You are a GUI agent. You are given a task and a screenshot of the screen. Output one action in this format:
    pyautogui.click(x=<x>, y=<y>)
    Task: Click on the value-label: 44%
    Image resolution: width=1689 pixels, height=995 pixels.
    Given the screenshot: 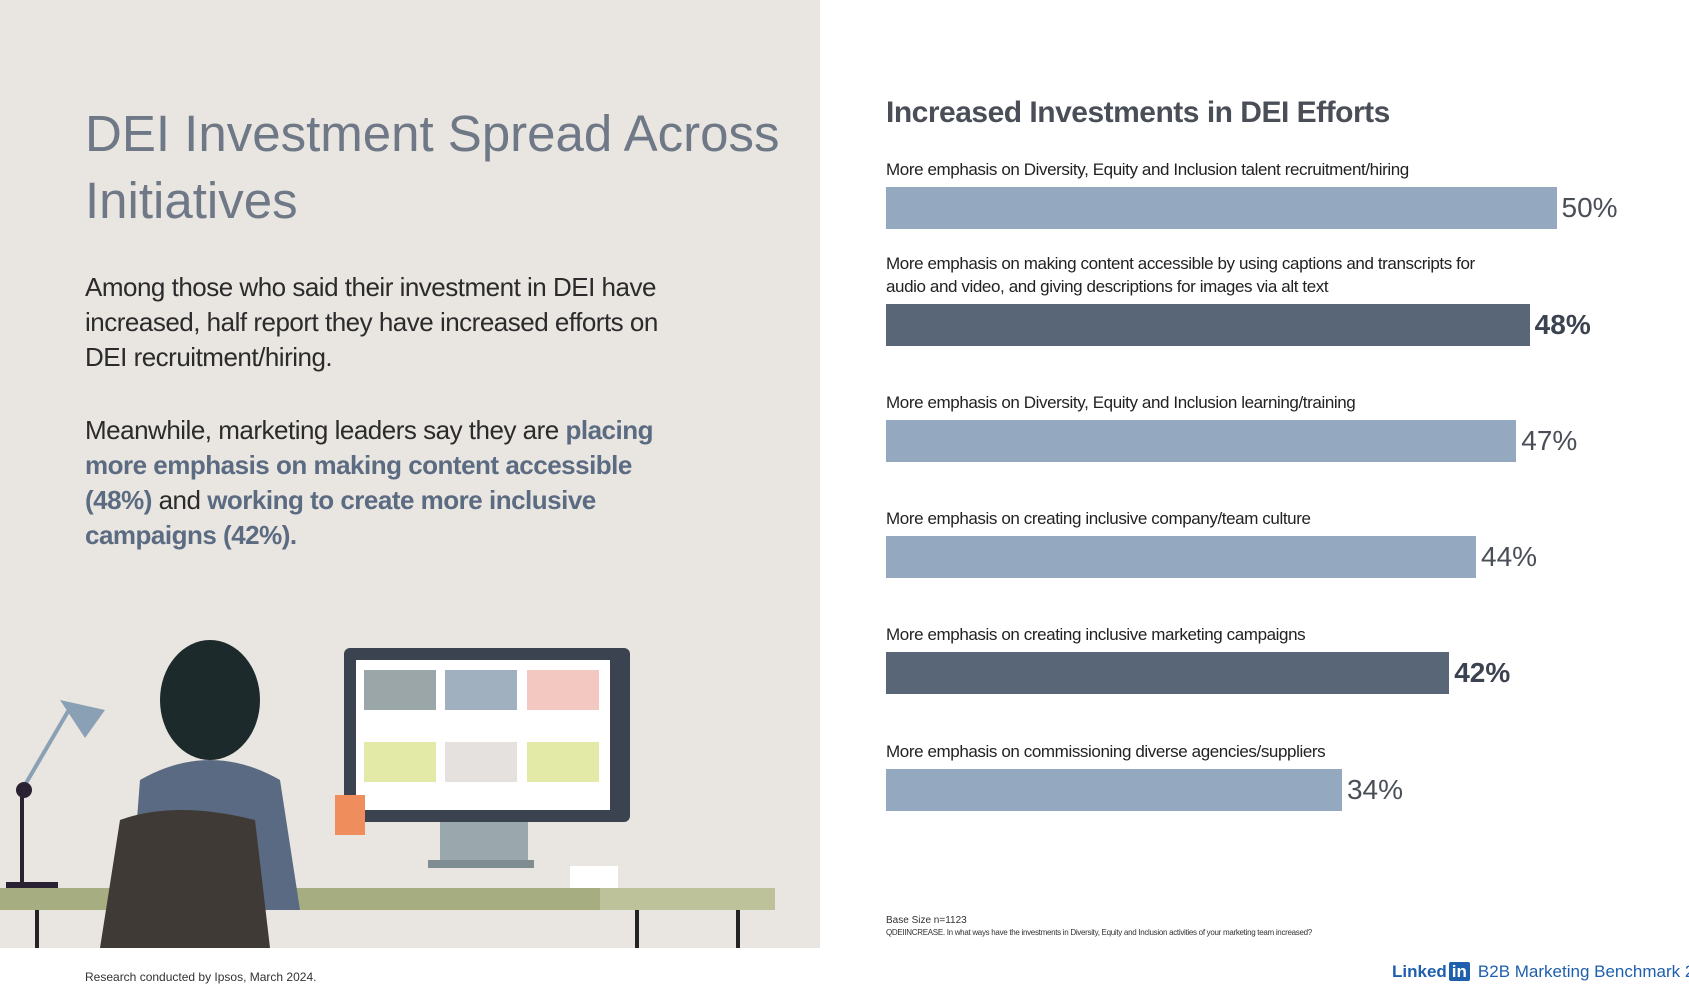 What is the action you would take?
    pyautogui.click(x=1509, y=556)
    